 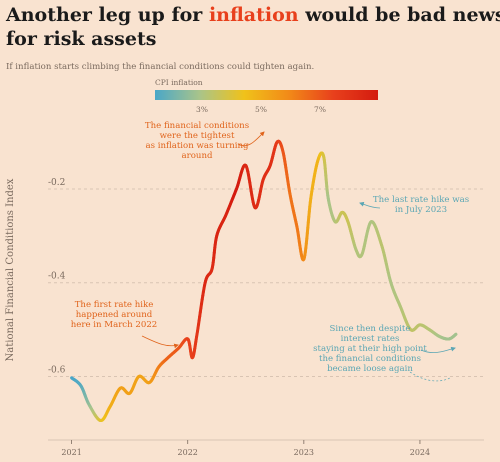 I want to click on annotation-loose-line: interest rates, so click(x=370, y=339).